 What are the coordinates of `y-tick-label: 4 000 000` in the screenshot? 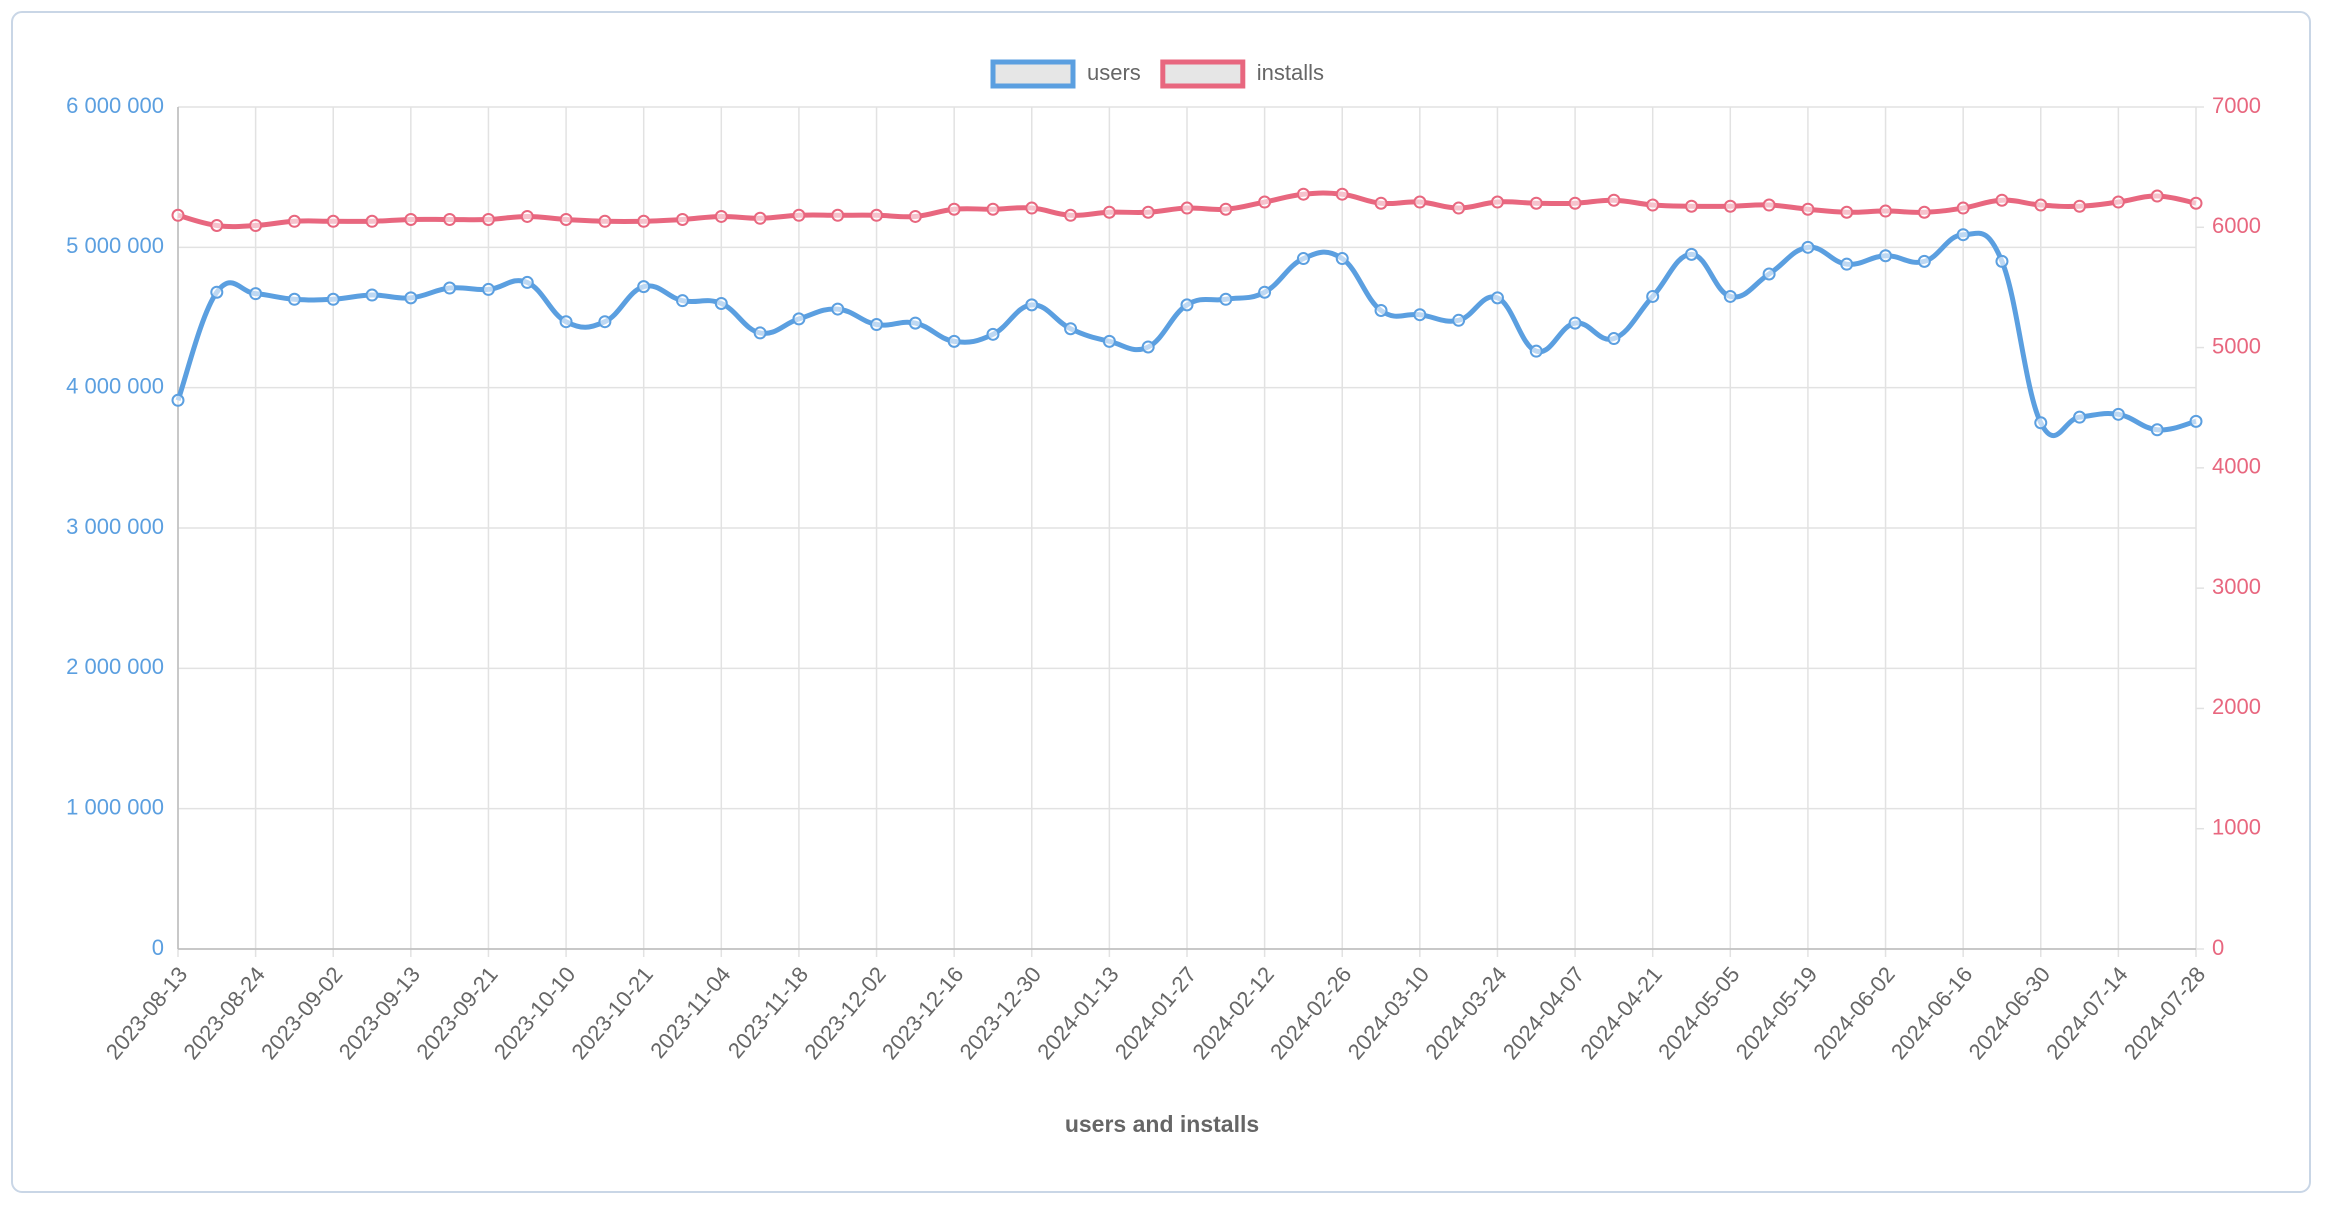 It's located at (115, 385).